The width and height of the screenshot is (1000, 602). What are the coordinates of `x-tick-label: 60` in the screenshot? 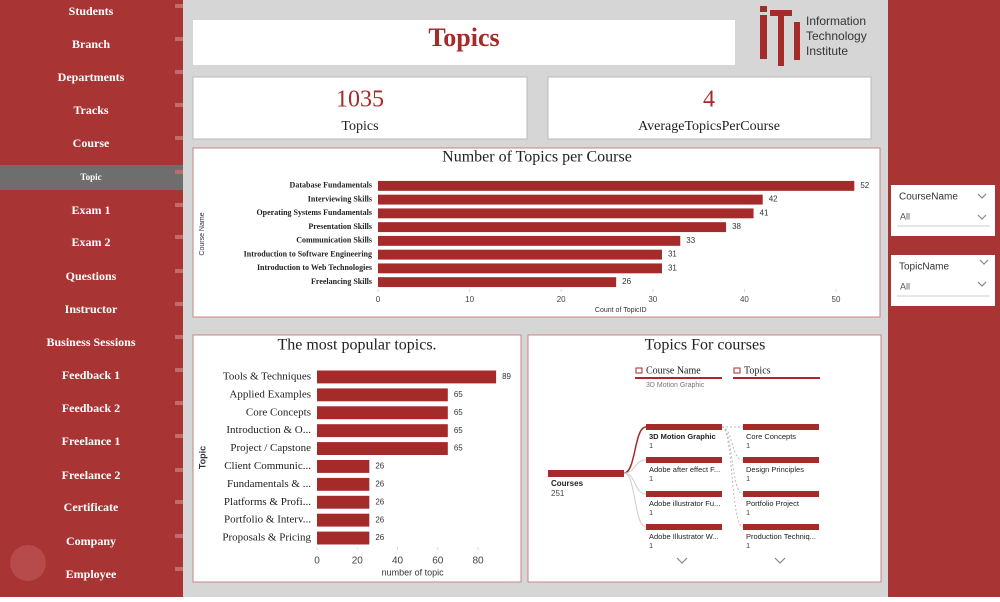 It's located at (438, 561).